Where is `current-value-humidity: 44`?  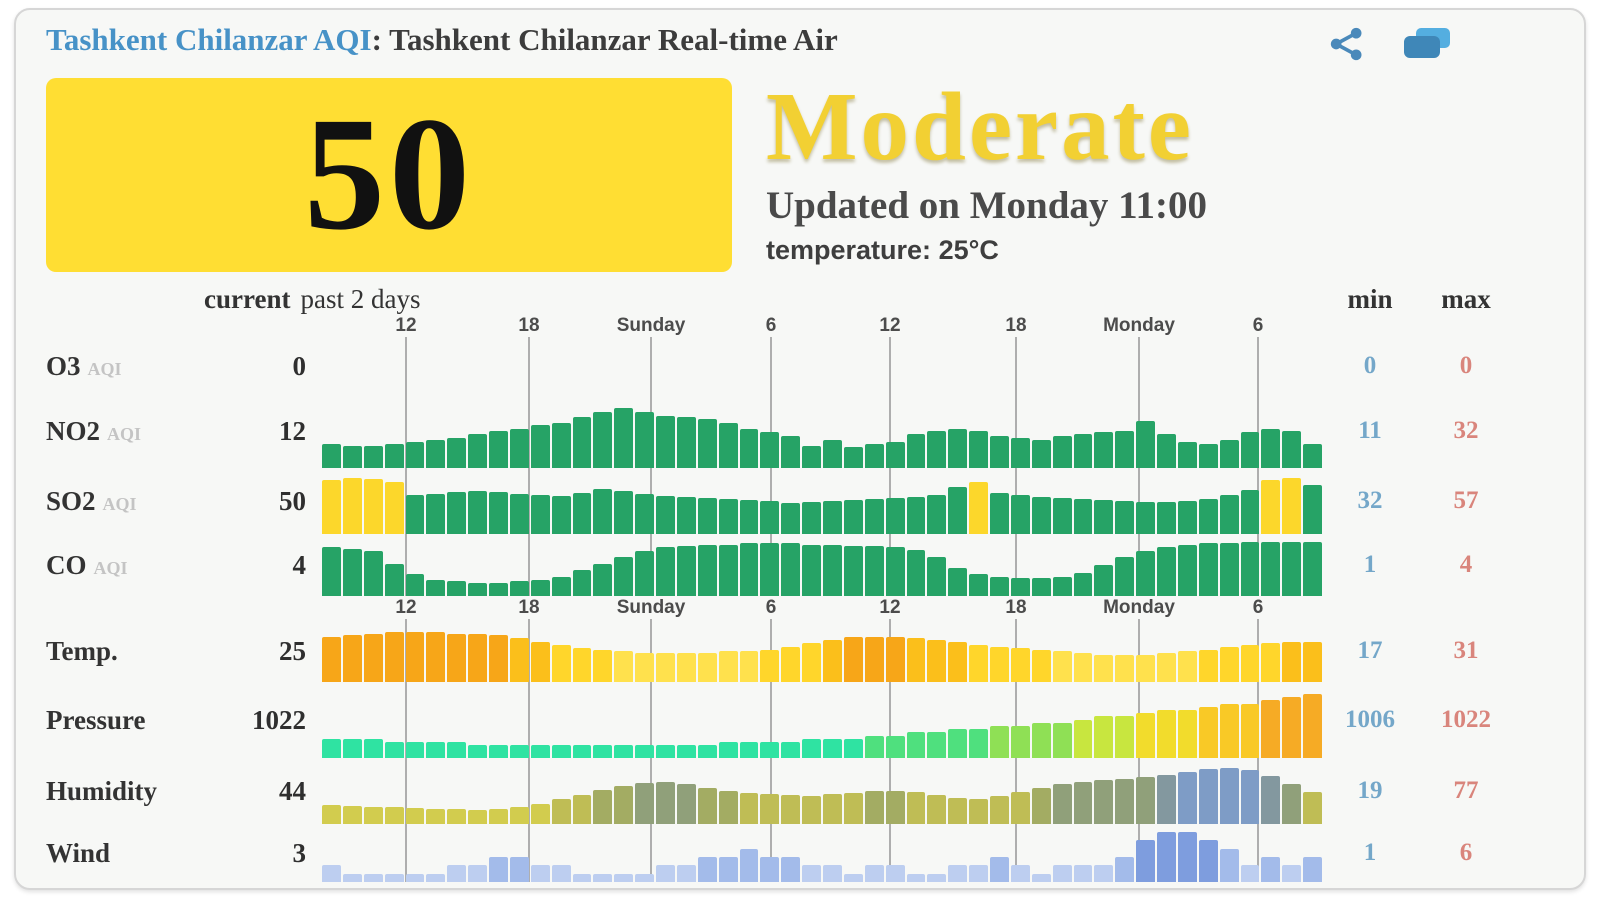
current-value-humidity: 44 is located at coordinates (292, 790).